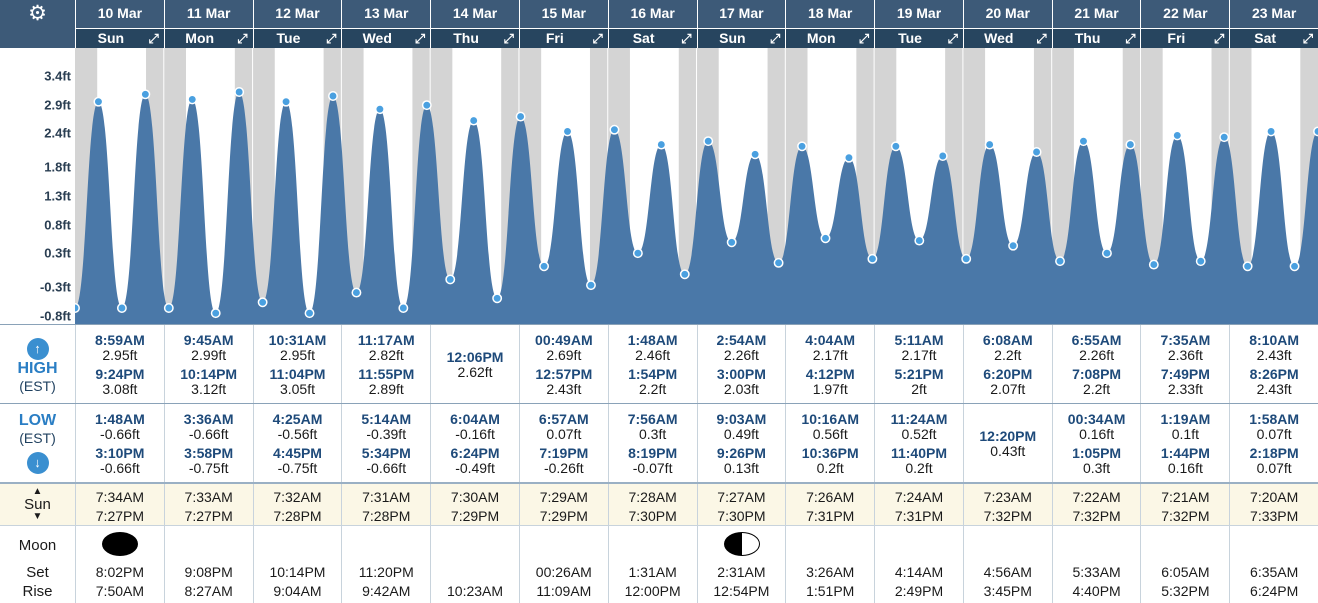 The height and width of the screenshot is (603, 1318). What do you see at coordinates (829, 564) in the screenshot?
I see `moon-cell: 3:26AM 1:51PM` at bounding box center [829, 564].